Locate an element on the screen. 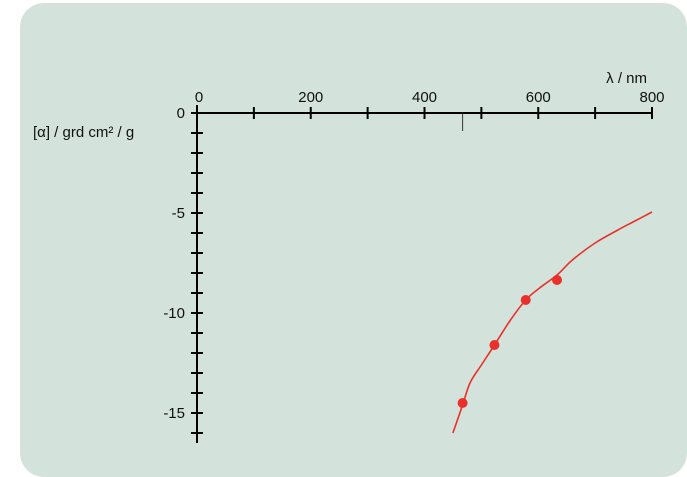 This screenshot has width=687, height=477. y-tick-label: -15 is located at coordinates (174, 413).